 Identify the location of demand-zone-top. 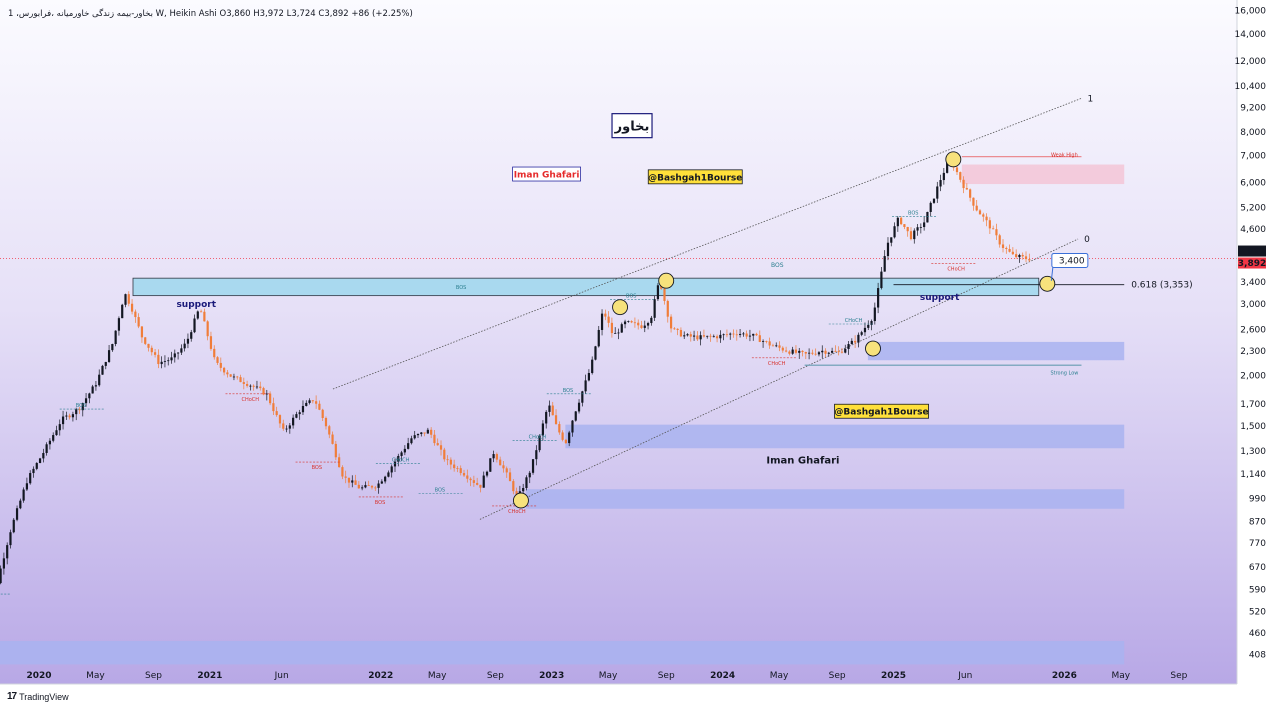
(996, 351).